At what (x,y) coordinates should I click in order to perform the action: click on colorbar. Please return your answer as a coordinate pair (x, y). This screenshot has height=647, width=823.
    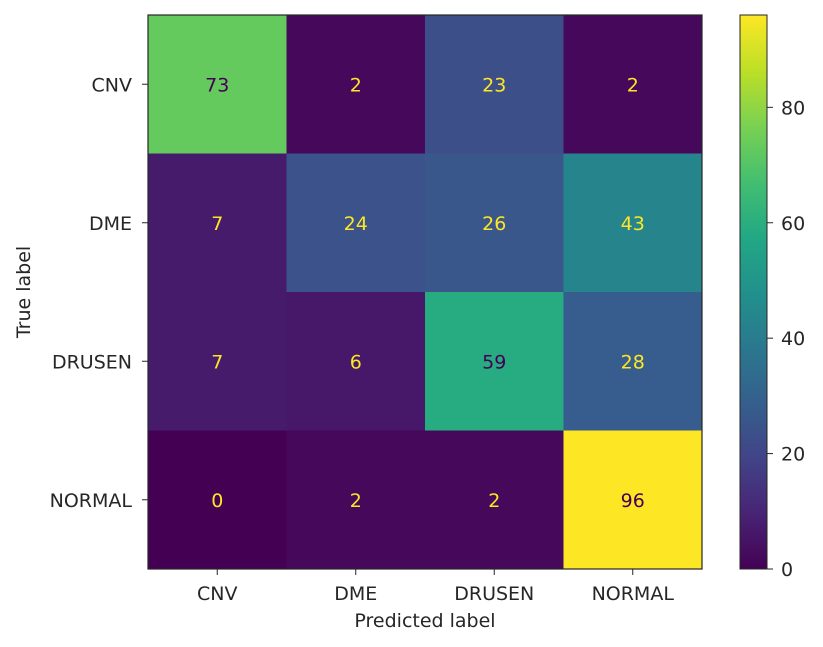
    Looking at the image, I should click on (753, 292).